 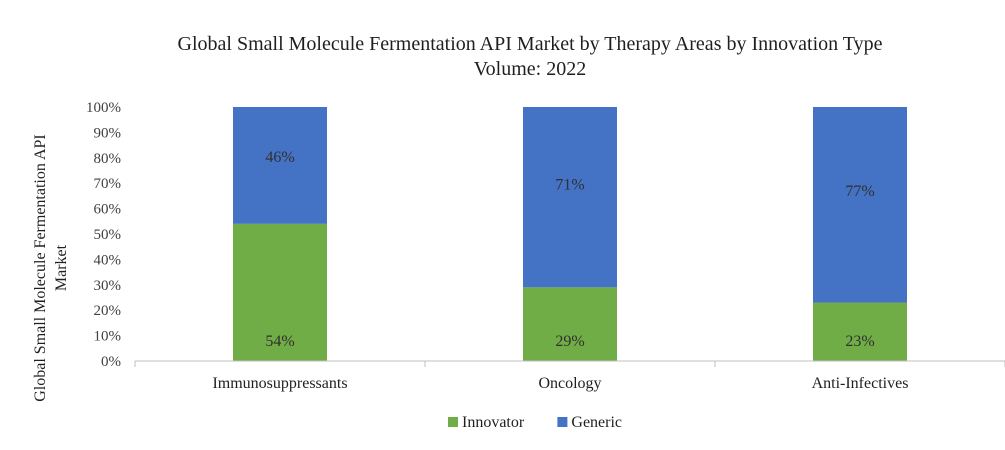 I want to click on y-tick-label: 90%, so click(x=108, y=133).